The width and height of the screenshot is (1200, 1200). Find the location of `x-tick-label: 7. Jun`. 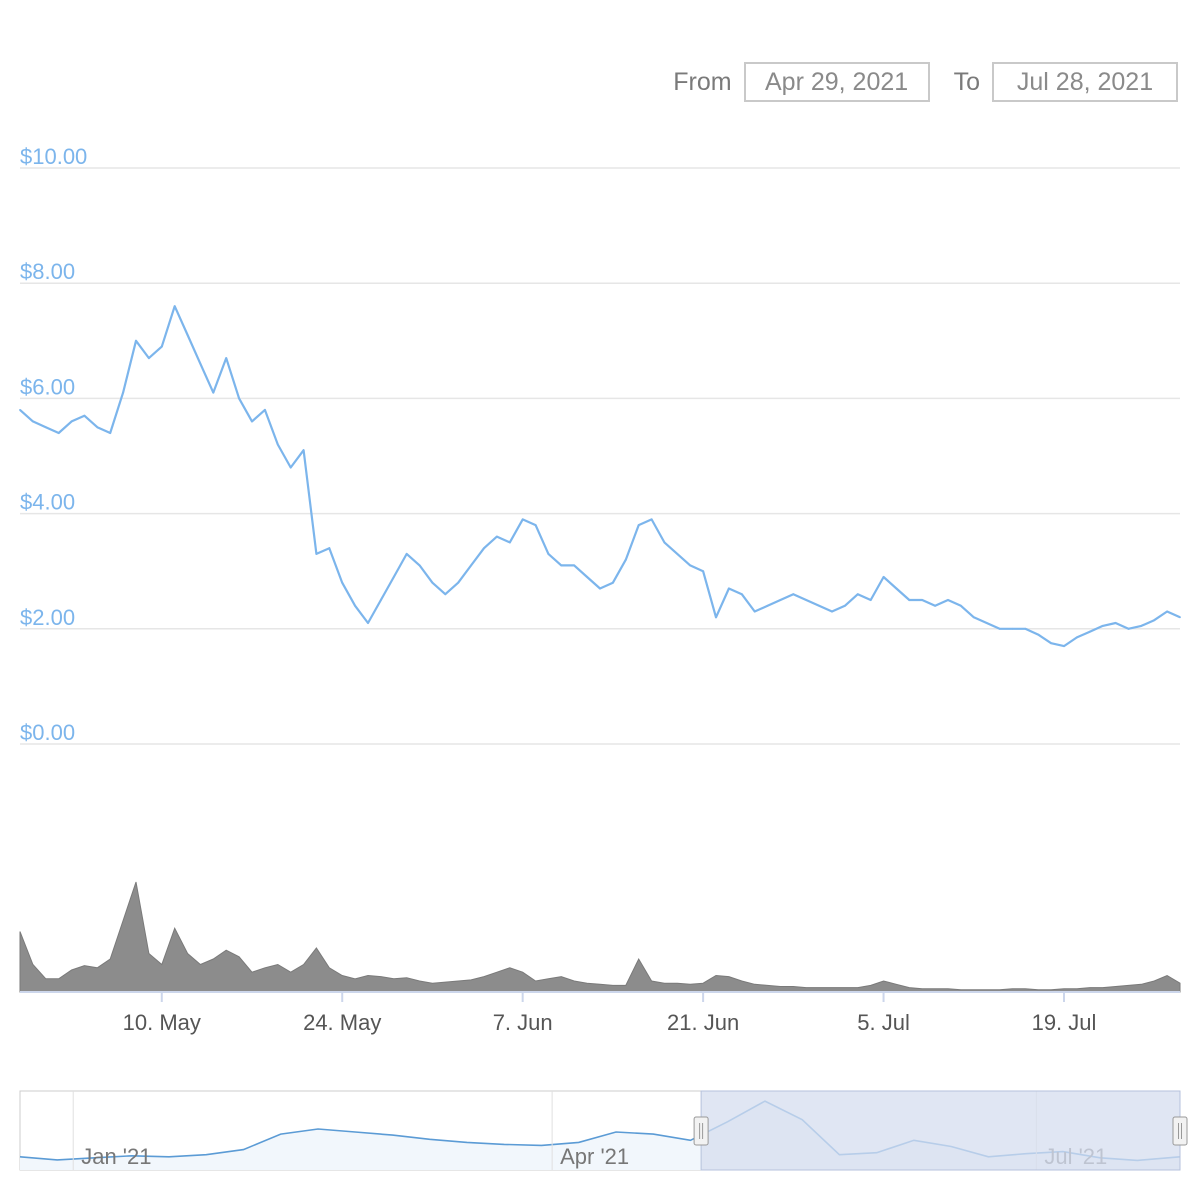

x-tick-label: 7. Jun is located at coordinates (523, 1022).